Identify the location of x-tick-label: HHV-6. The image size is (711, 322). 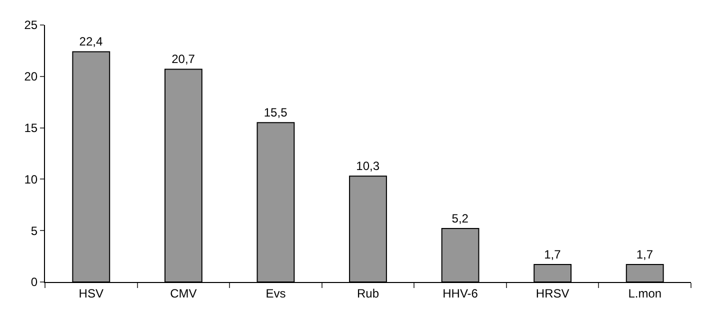
(460, 293).